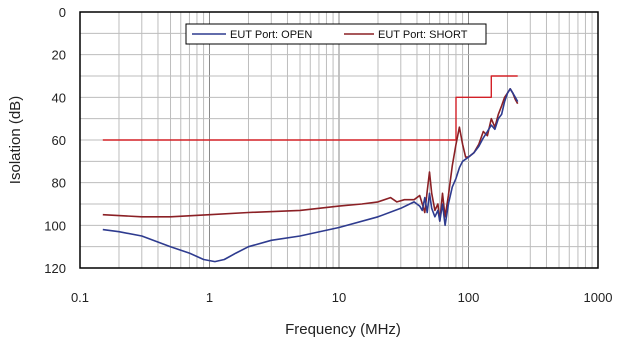 Image resolution: width=618 pixels, height=340 pixels. I want to click on x-tick-label: 100, so click(469, 297).